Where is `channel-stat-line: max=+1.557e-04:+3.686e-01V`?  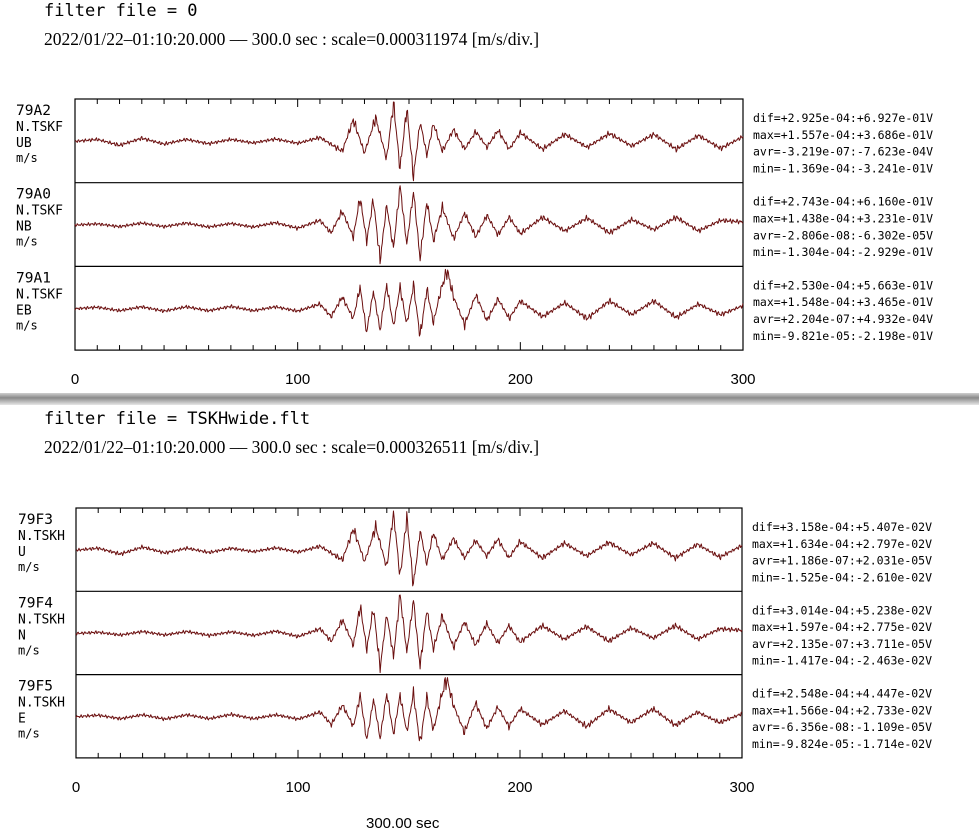 channel-stat-line: max=+1.557e-04:+3.686e-01V is located at coordinates (843, 135).